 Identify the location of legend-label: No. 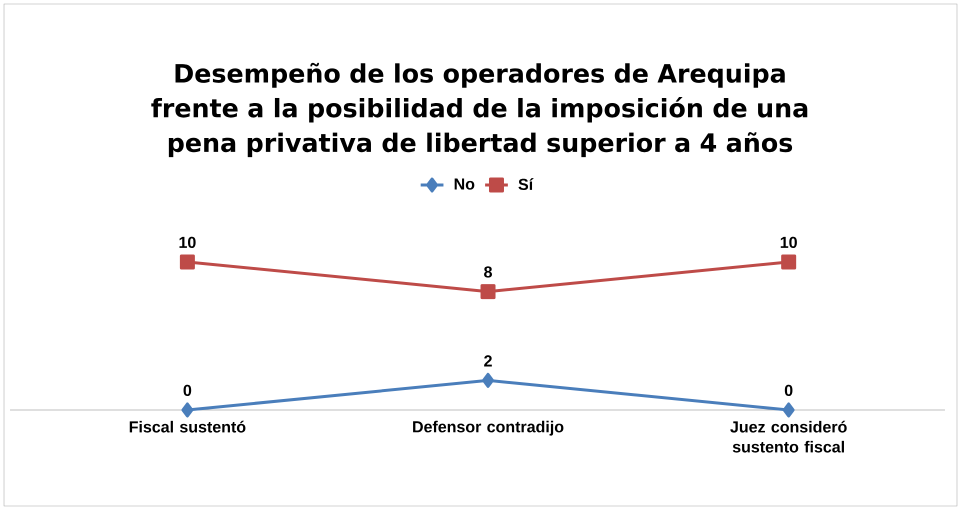
(464, 184).